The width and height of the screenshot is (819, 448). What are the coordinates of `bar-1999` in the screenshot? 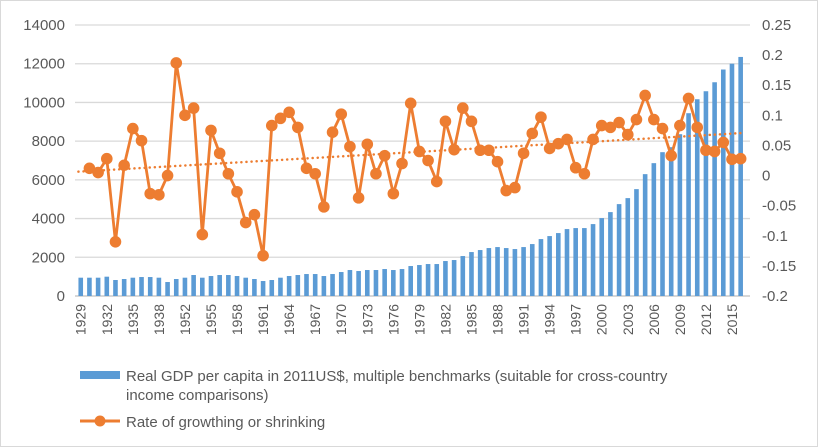 It's located at (593, 260).